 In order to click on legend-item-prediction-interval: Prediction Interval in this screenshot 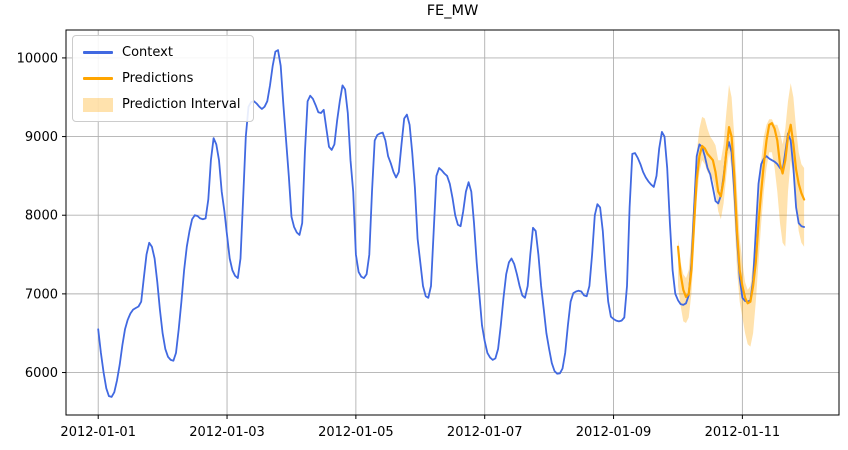, I will do `click(162, 104)`.